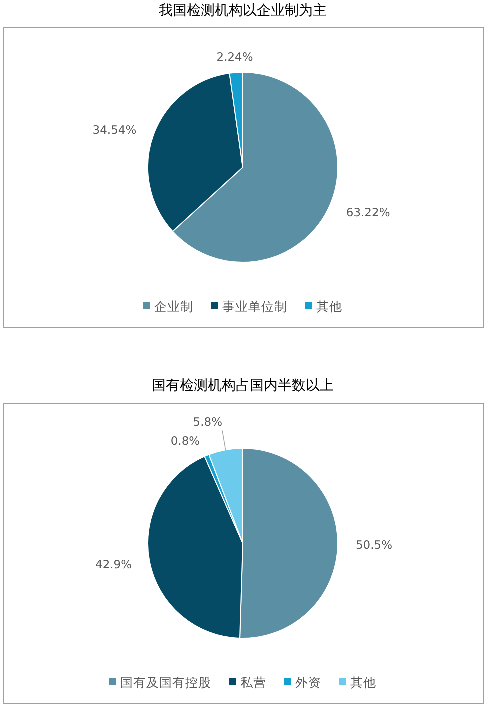 This screenshot has width=488, height=709. What do you see at coordinates (255, 306) in the screenshot?
I see `legend-label: 事业单位制` at bounding box center [255, 306].